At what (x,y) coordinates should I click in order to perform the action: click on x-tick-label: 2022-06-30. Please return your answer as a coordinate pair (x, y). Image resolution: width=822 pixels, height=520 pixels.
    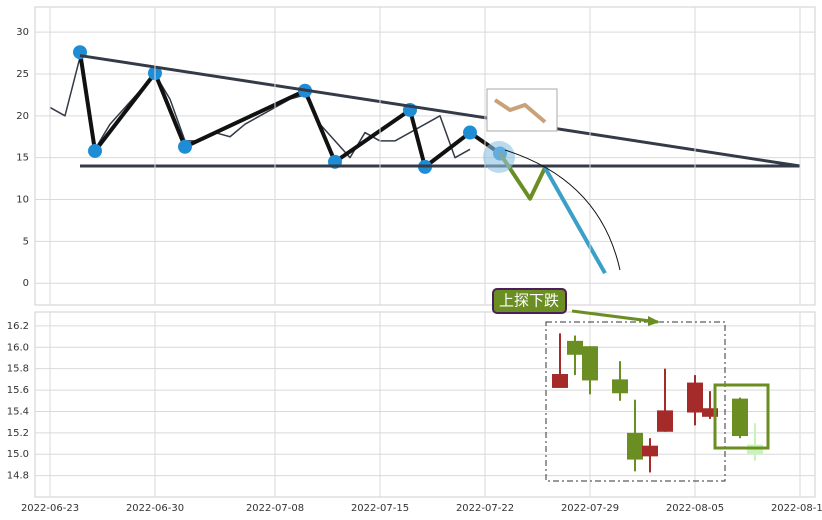
    Looking at the image, I should click on (155, 508).